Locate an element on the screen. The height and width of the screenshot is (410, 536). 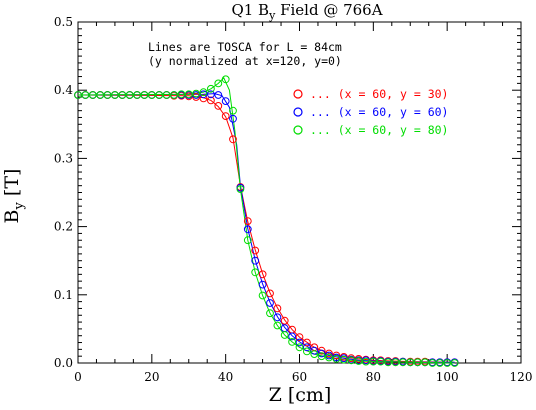
annotation-text: (y normalized at x=120, y=0) is located at coordinates (245, 61).